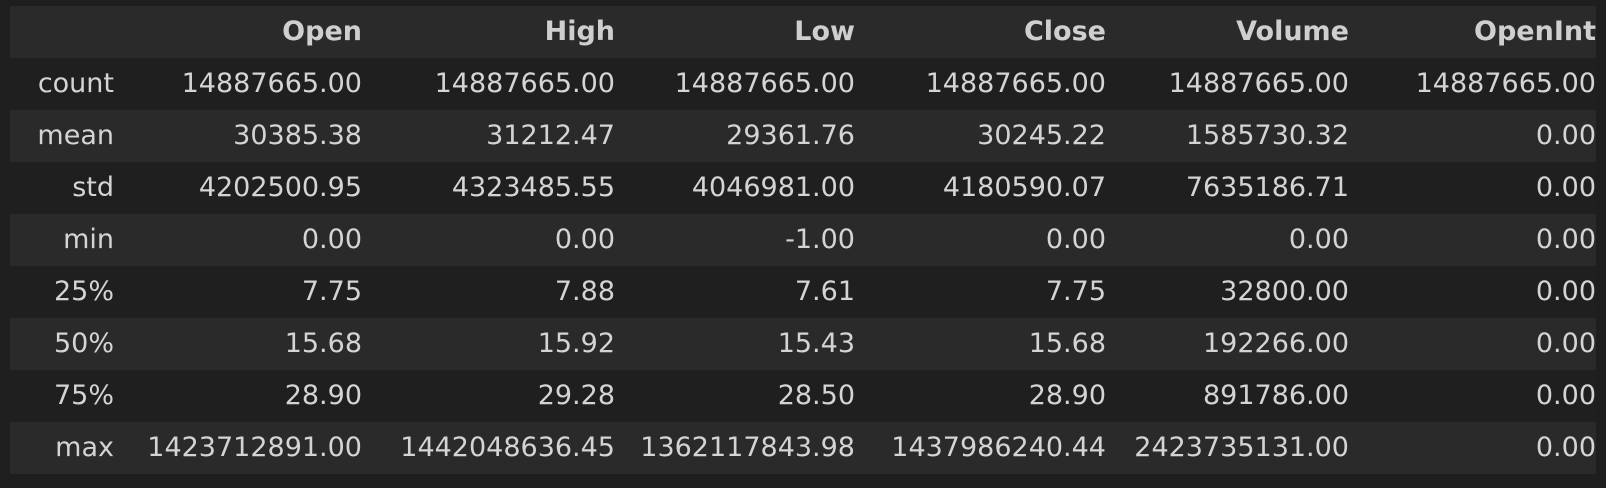  I want to click on row-label: count, so click(75, 83).